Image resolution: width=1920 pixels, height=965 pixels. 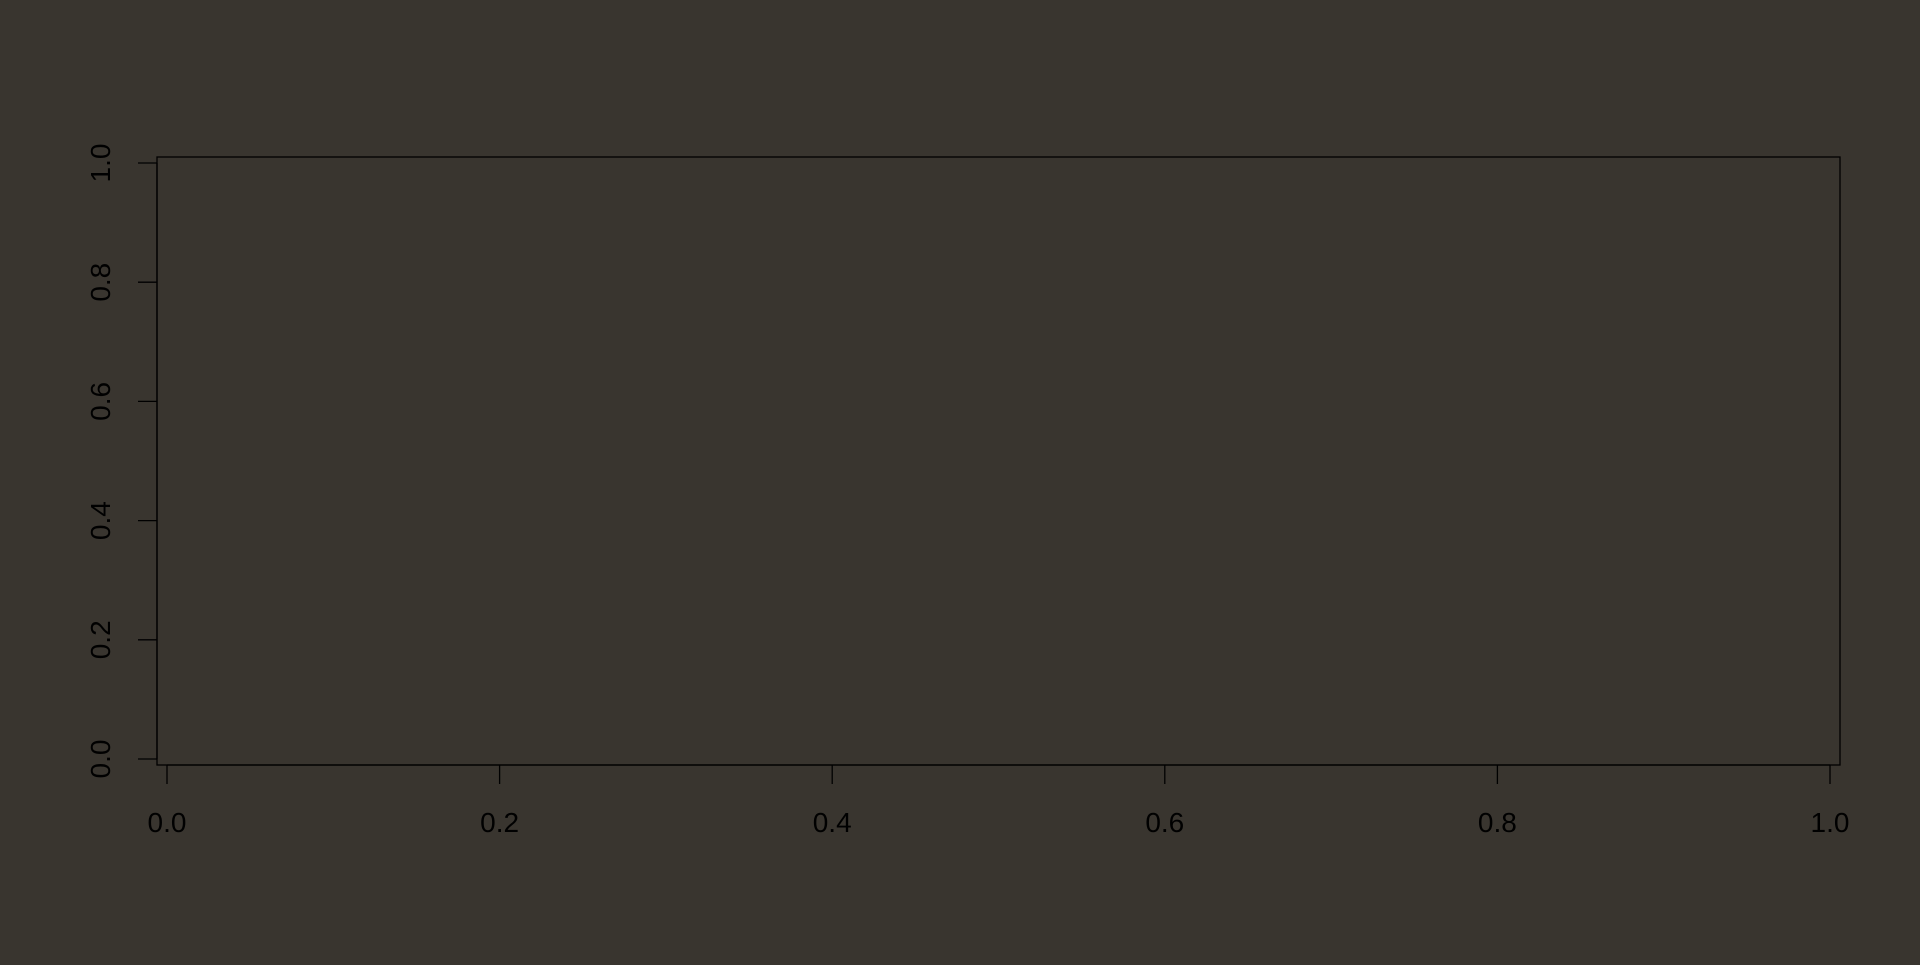 What do you see at coordinates (499, 822) in the screenshot?
I see `x-tick-label: 0.2` at bounding box center [499, 822].